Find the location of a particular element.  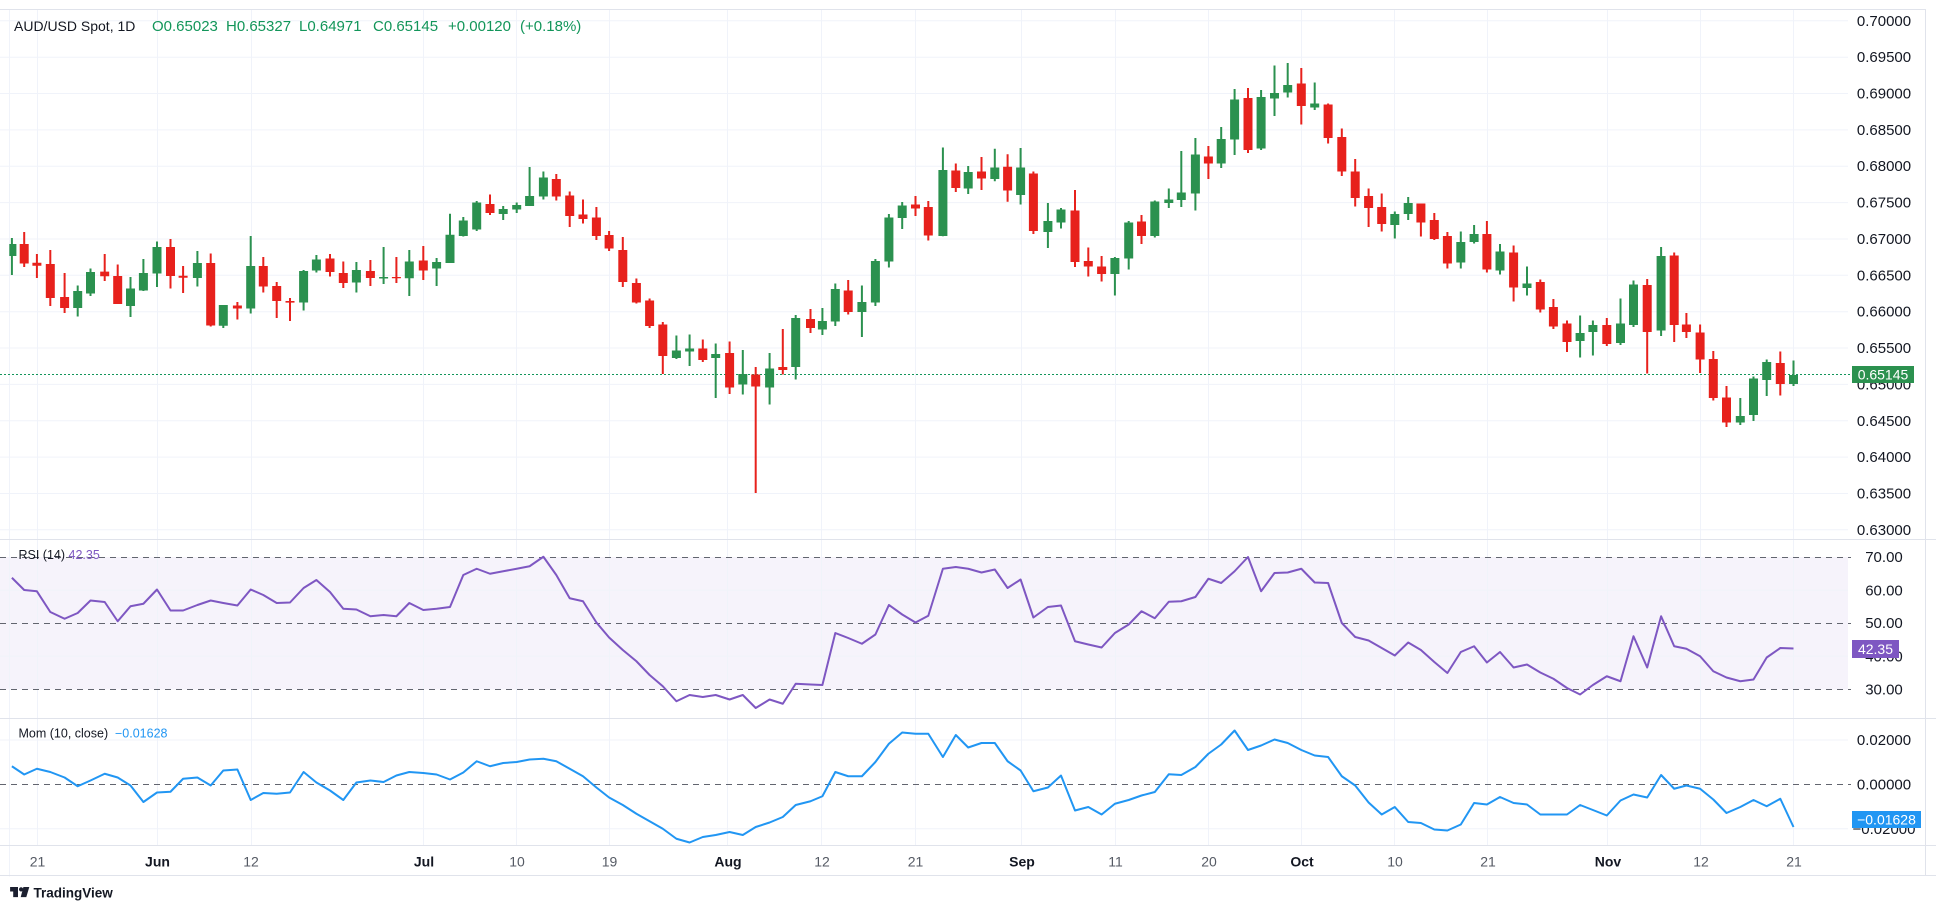

svg-text: 19 is located at coordinates (610, 862).